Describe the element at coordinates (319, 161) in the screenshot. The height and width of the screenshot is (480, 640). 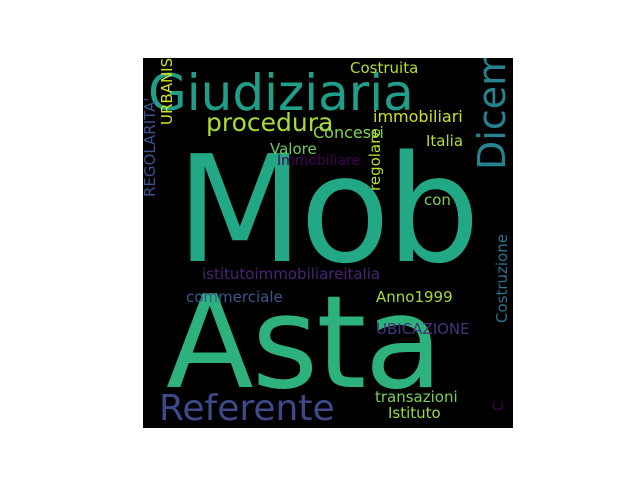
I see `word-immobiliare: Immobiliare` at that location.